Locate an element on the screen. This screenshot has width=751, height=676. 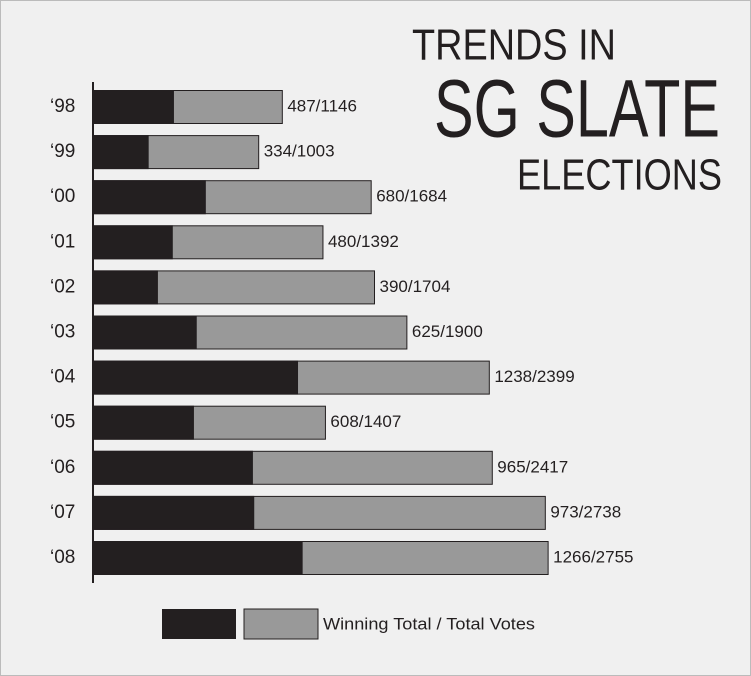
y-tick-label: ‘04 is located at coordinates (63, 377).